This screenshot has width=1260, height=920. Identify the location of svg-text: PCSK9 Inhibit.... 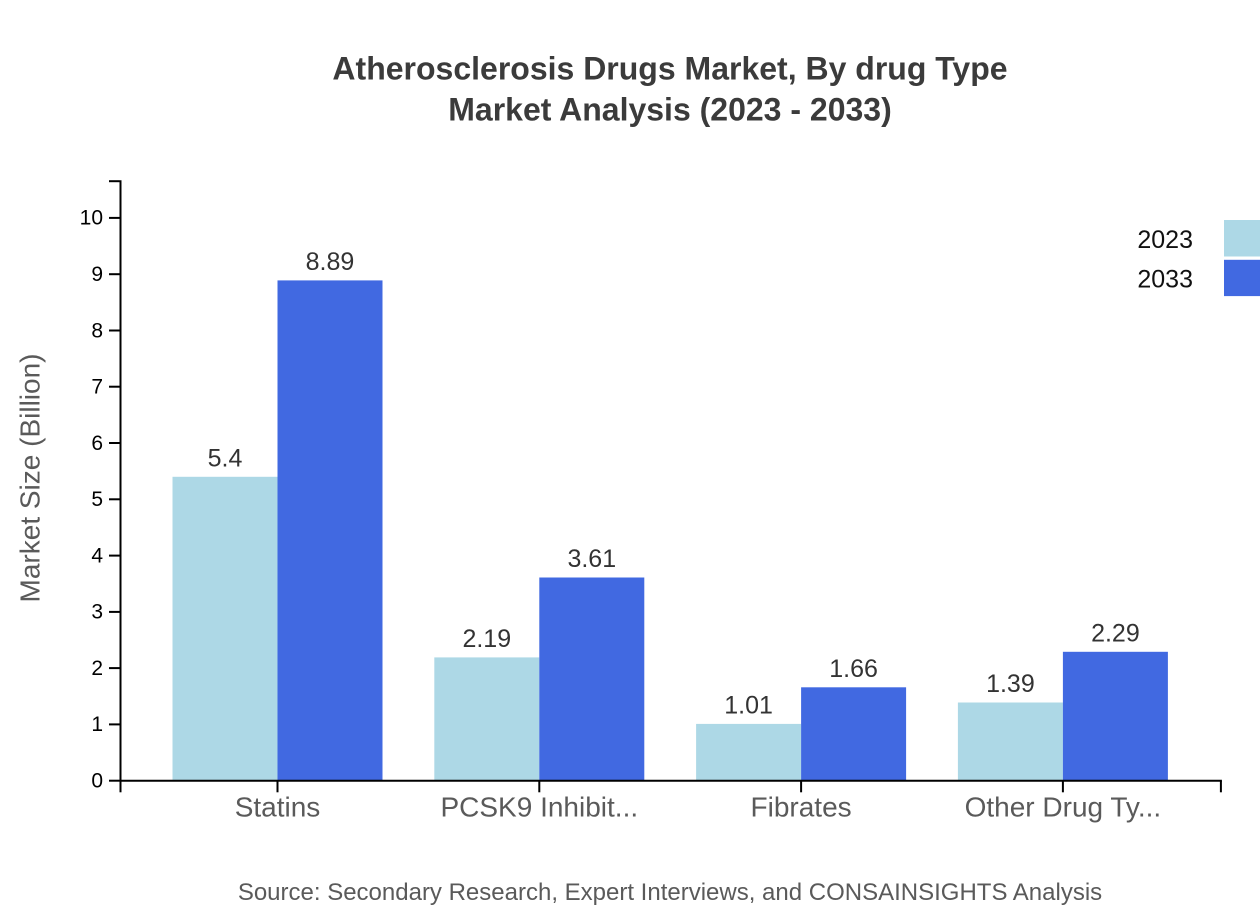
(539, 807).